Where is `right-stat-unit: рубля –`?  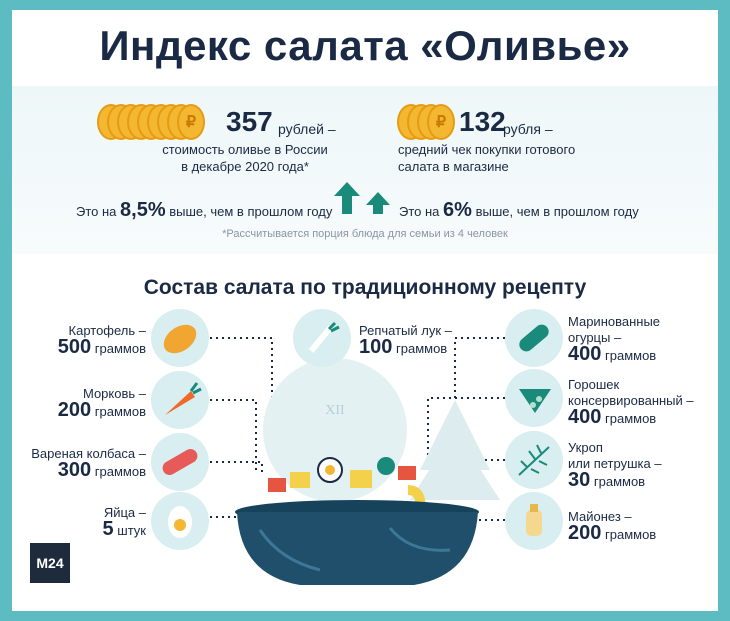 right-stat-unit: рубля – is located at coordinates (528, 129).